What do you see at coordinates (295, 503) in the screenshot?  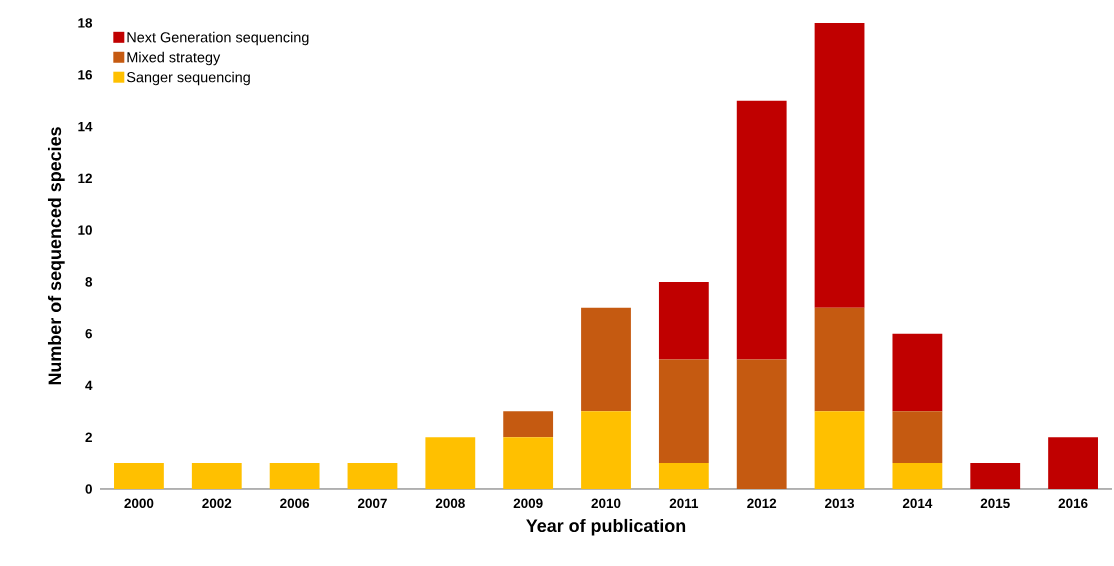 I see `x-tick-label: 2006` at bounding box center [295, 503].